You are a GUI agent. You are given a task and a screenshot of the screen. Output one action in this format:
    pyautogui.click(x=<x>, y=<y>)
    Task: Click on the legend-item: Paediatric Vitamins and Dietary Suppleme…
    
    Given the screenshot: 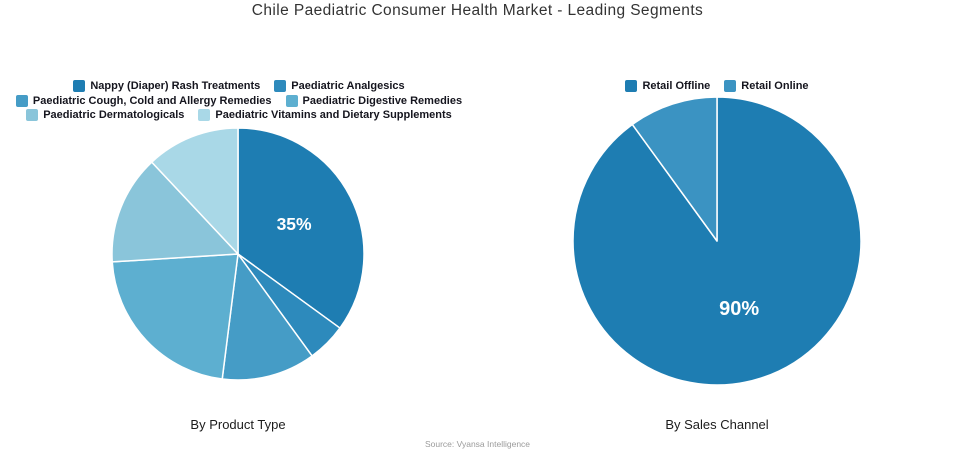 What is the action you would take?
    pyautogui.click(x=325, y=115)
    